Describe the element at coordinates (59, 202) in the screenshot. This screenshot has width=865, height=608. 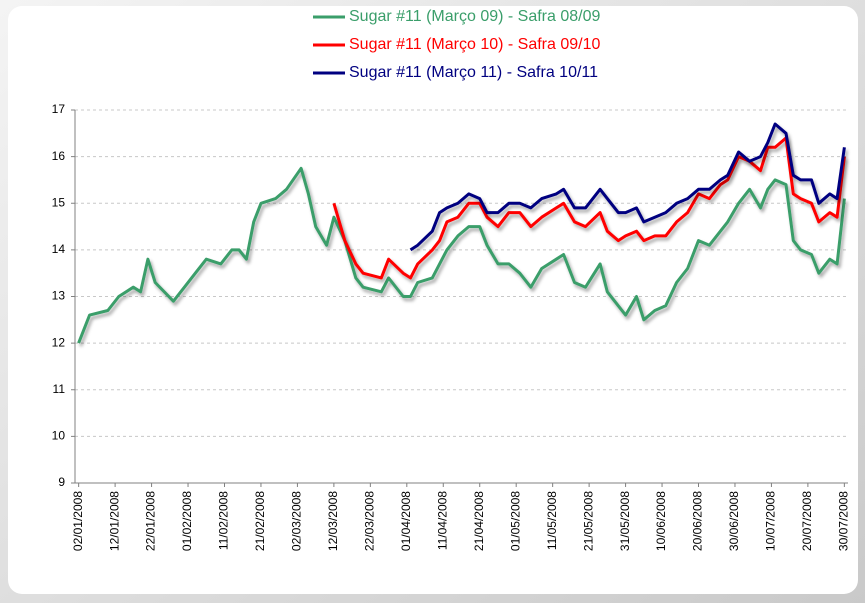
I see `y-tick-label: 15` at that location.